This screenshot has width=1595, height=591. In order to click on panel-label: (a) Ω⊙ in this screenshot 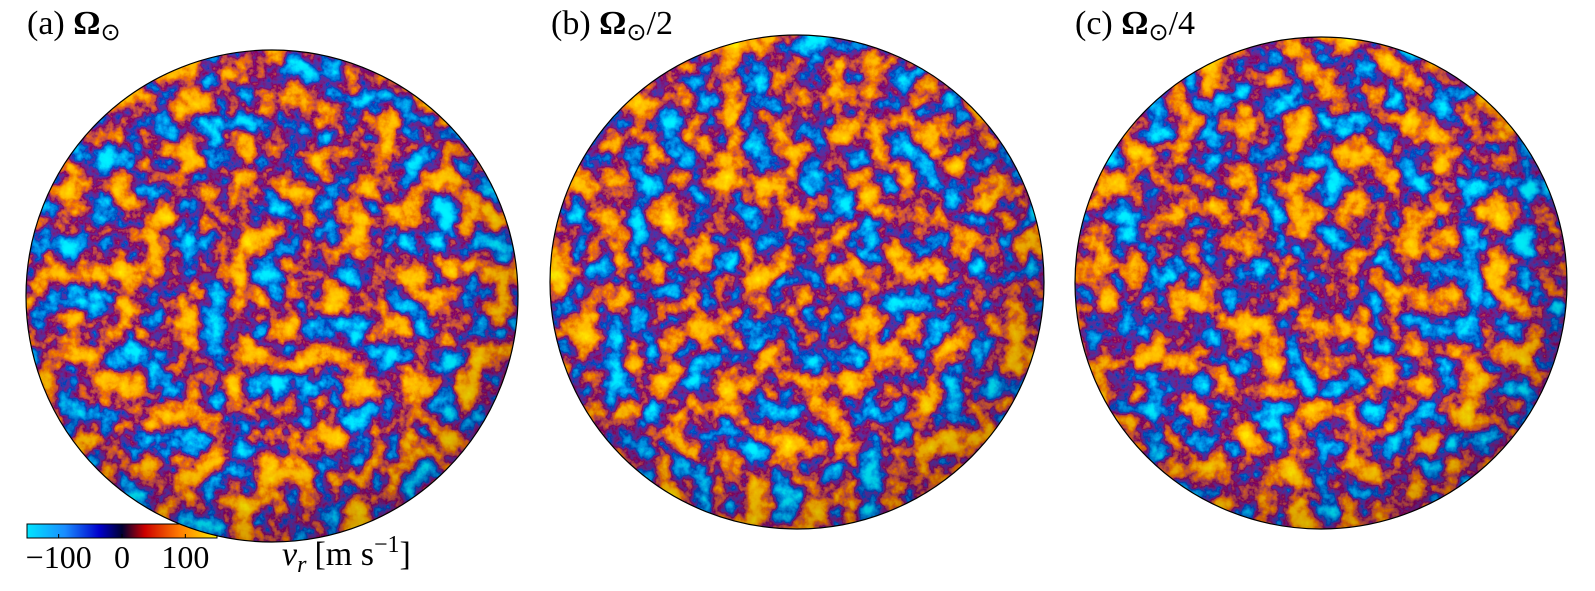, I will do `click(74, 25)`.